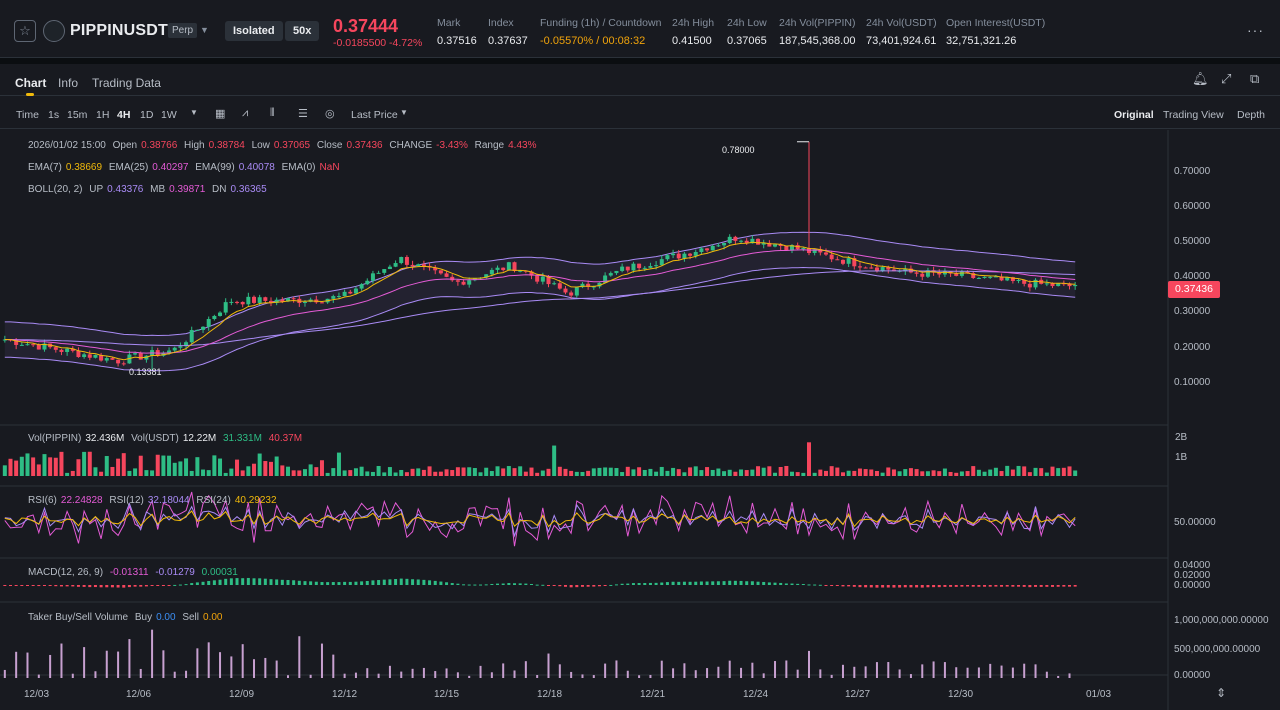  I want to click on view-trading-view: Trading View, so click(1193, 115).